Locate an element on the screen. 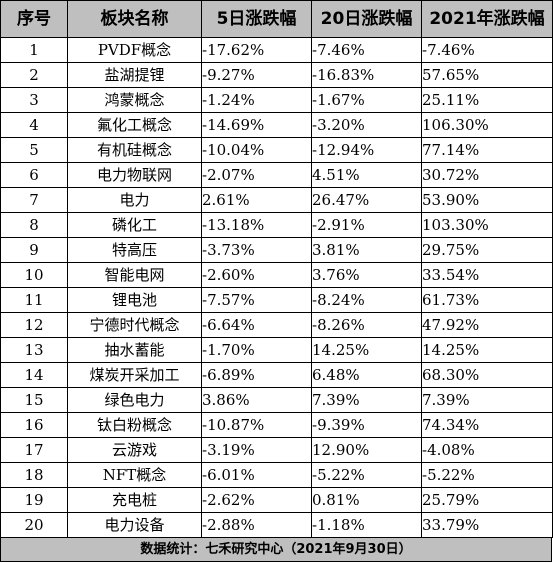  cell-2021-change: 25.11% is located at coordinates (487, 100).